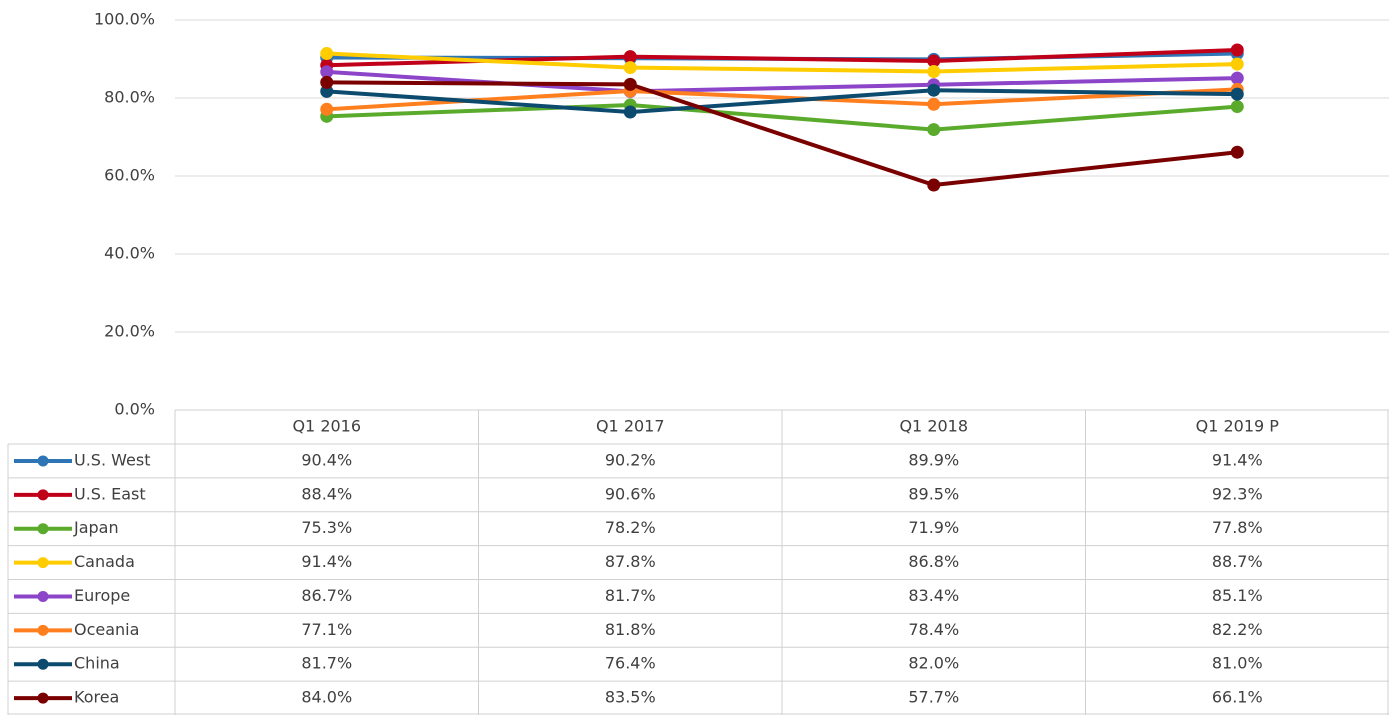 Image resolution: width=1389 pixels, height=715 pixels. I want to click on x-tick-label: Q1 2017, so click(630, 426).